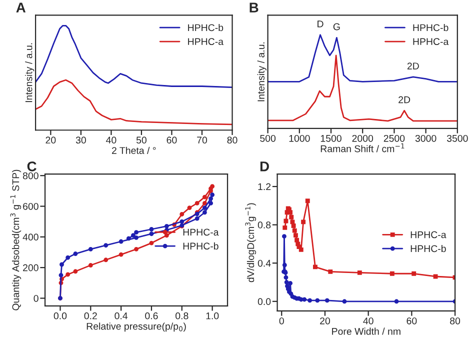 This screenshot has height=338, width=474. What do you see at coordinates (321, 24) in the screenshot?
I see `annotation: D` at bounding box center [321, 24].